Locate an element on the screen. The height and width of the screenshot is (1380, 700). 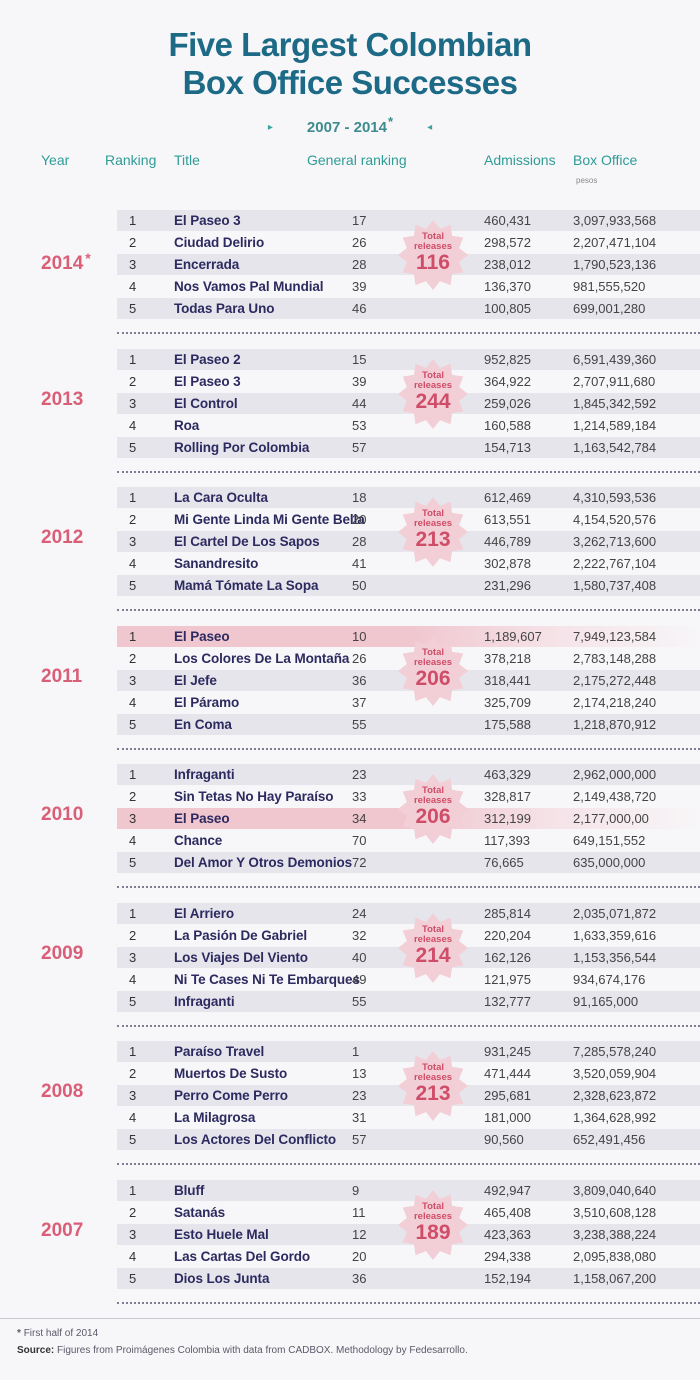
col-box-office: Box Office is located at coordinates (605, 160).